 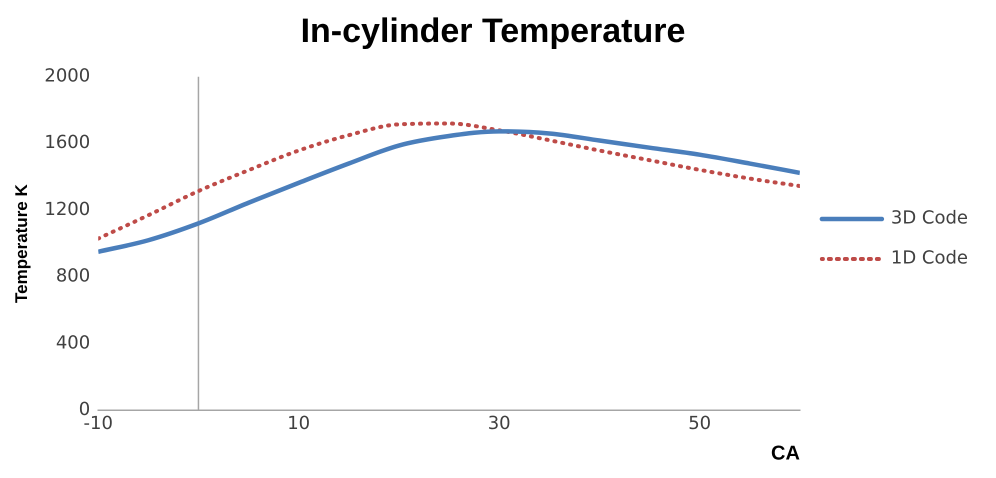 I want to click on y-tick-label: 0, so click(x=84, y=409).